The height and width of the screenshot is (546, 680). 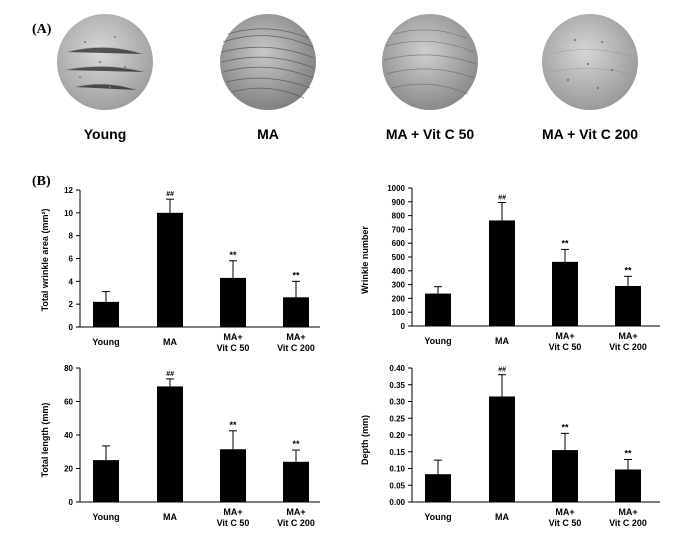 I want to click on y-tick-label: 700, so click(x=399, y=229).